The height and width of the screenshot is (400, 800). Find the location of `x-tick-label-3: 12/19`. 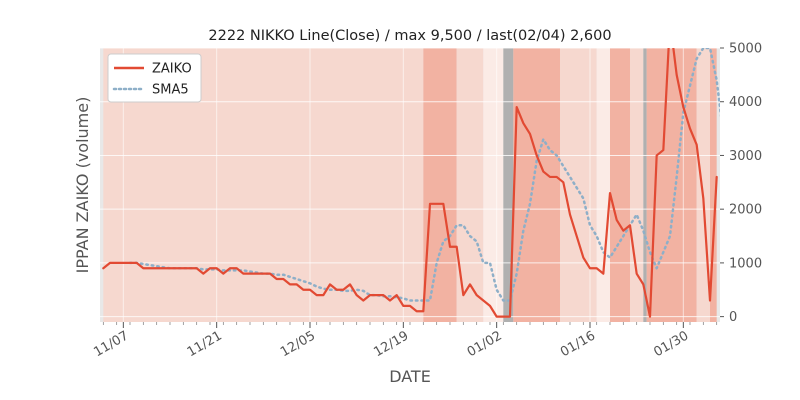

x-tick-label-3: 12/19 is located at coordinates (391, 344).